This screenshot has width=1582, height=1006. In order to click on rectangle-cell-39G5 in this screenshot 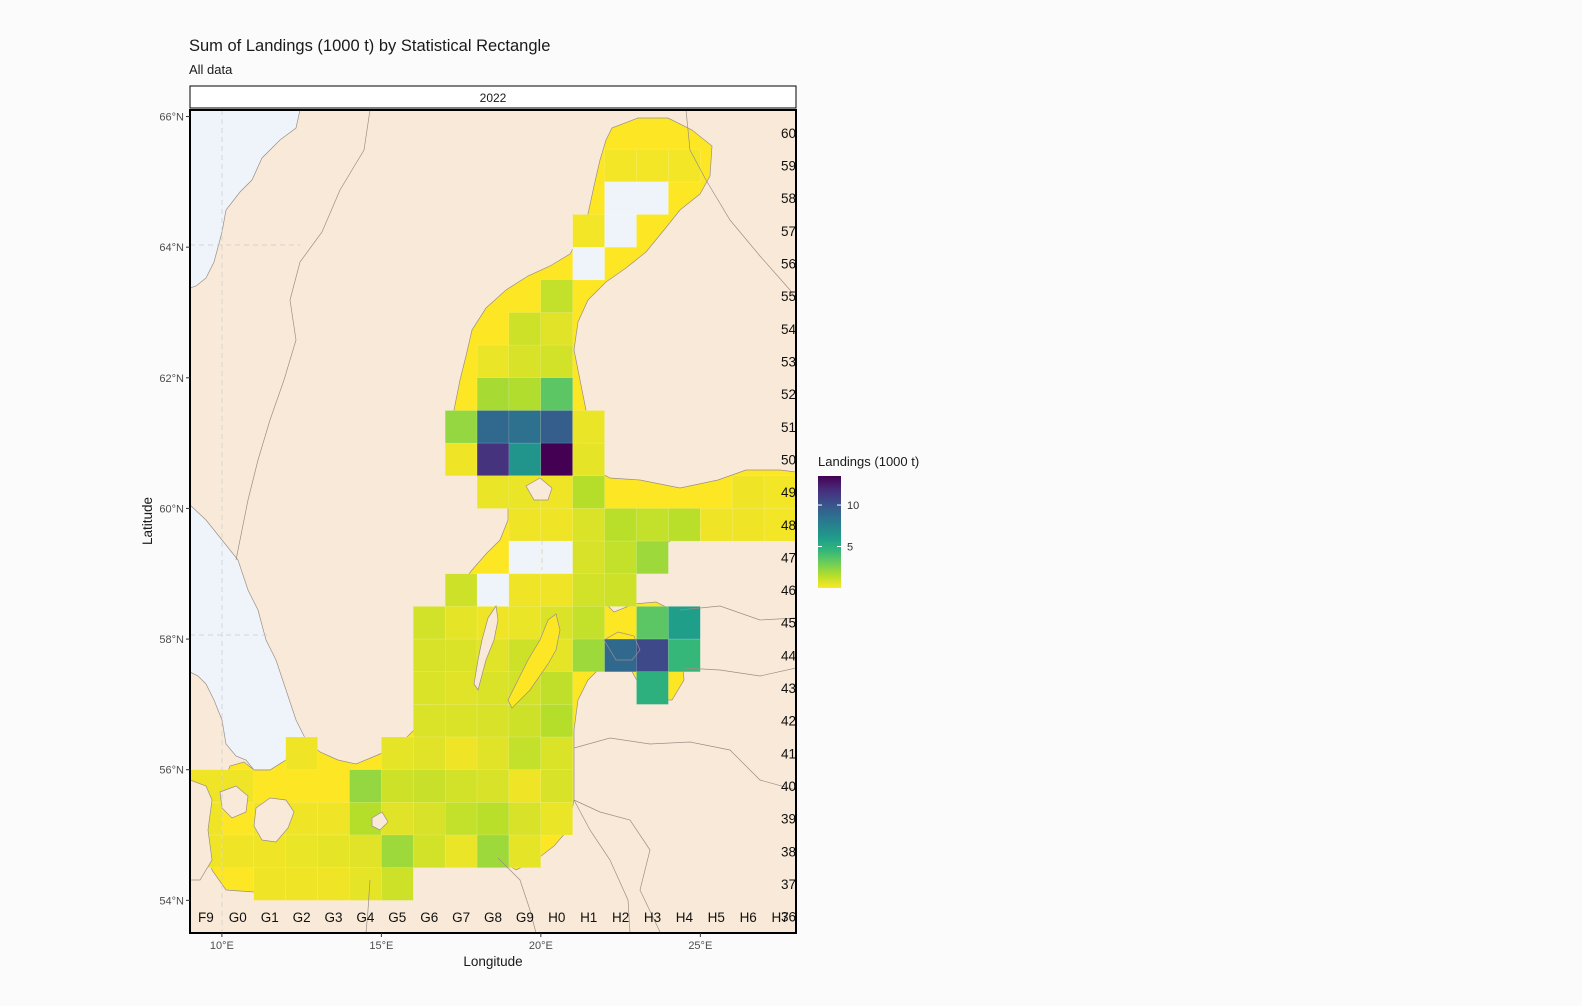, I will do `click(397, 819)`.